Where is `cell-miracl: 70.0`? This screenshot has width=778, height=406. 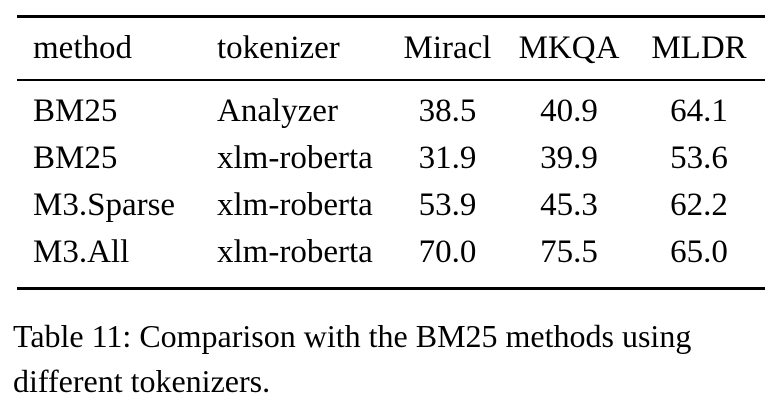 cell-miracl: 70.0 is located at coordinates (447, 252).